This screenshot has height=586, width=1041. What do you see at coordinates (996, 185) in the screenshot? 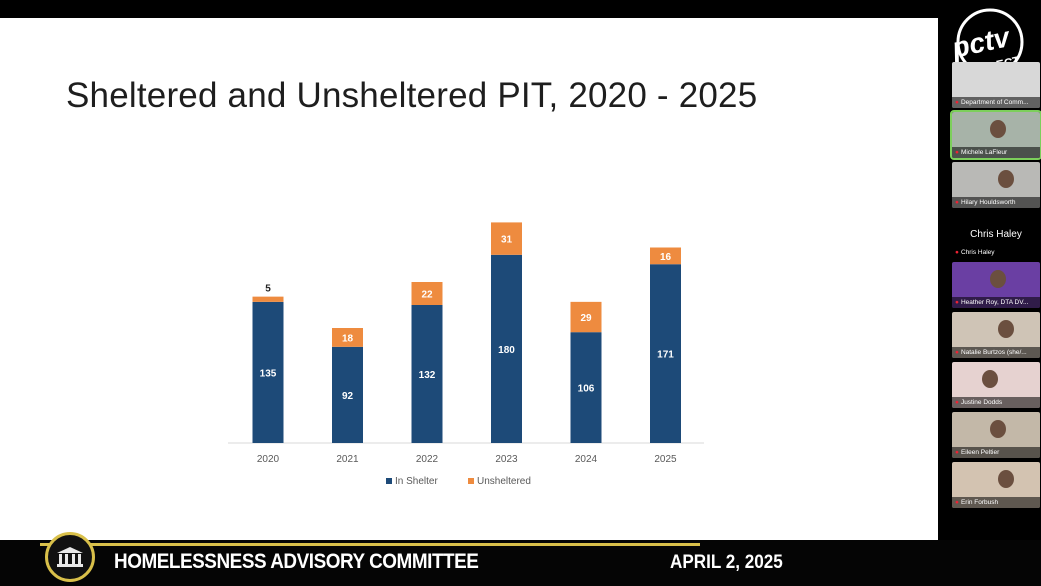
I see `participant-tile: ● Hilary Houldsworth` at bounding box center [996, 185].